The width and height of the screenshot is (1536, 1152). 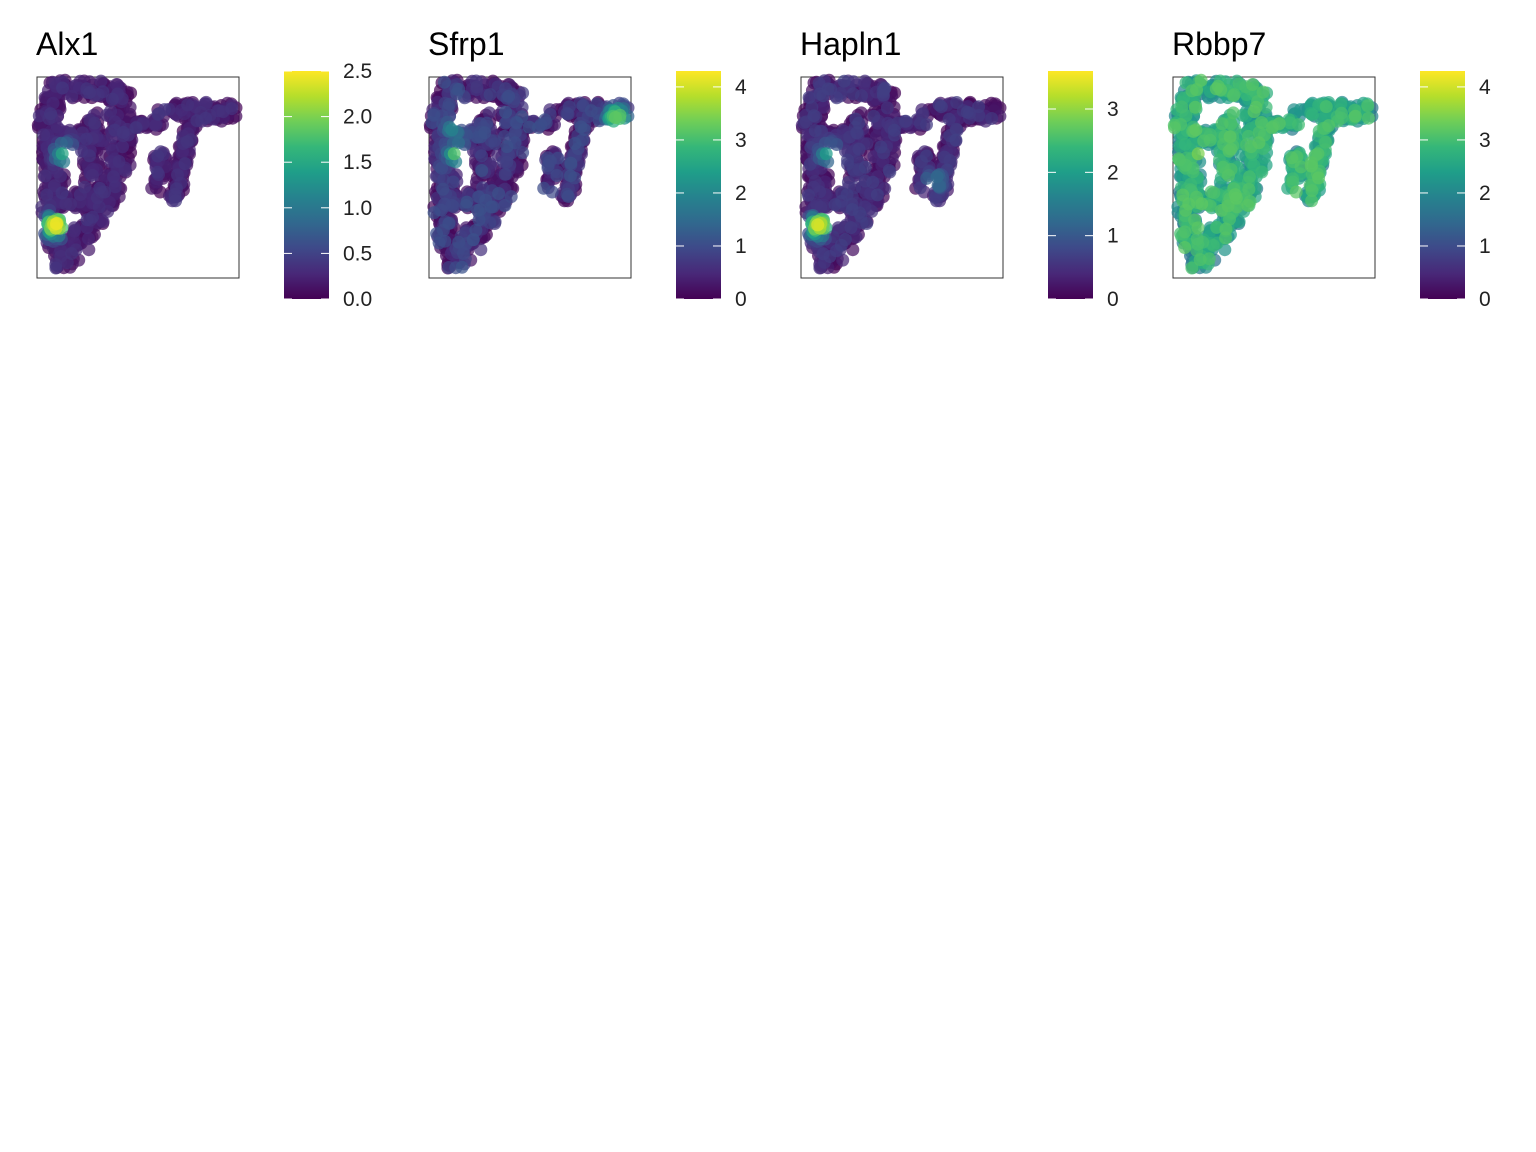 I want to click on colorbar-tick-label: 4, so click(x=741, y=87).